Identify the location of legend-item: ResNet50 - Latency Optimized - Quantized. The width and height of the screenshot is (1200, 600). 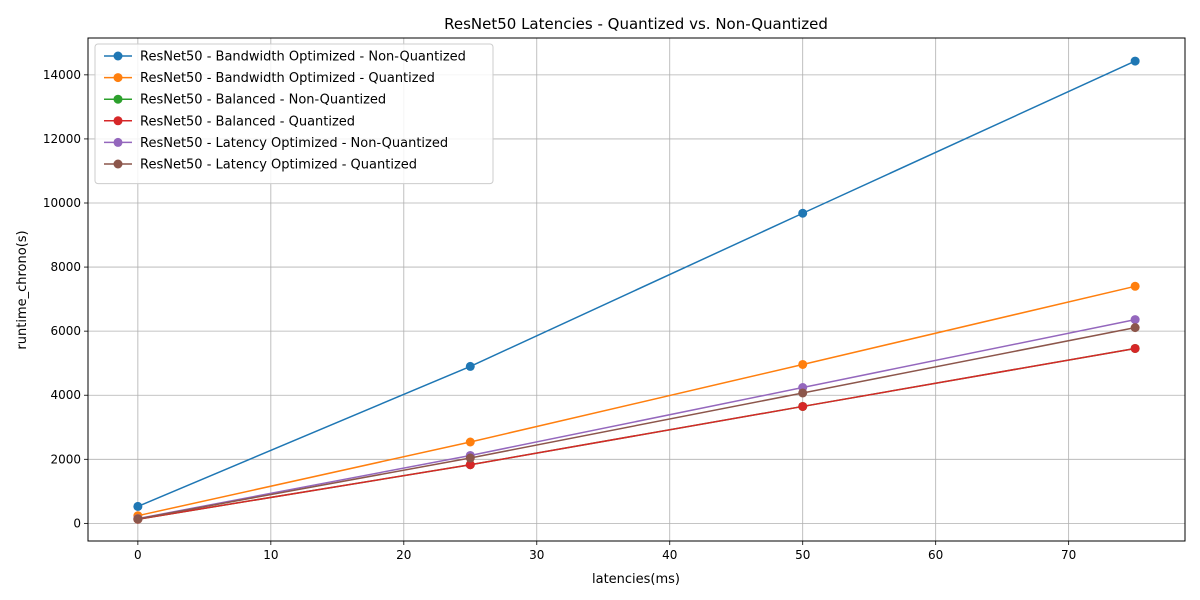
(260, 165).